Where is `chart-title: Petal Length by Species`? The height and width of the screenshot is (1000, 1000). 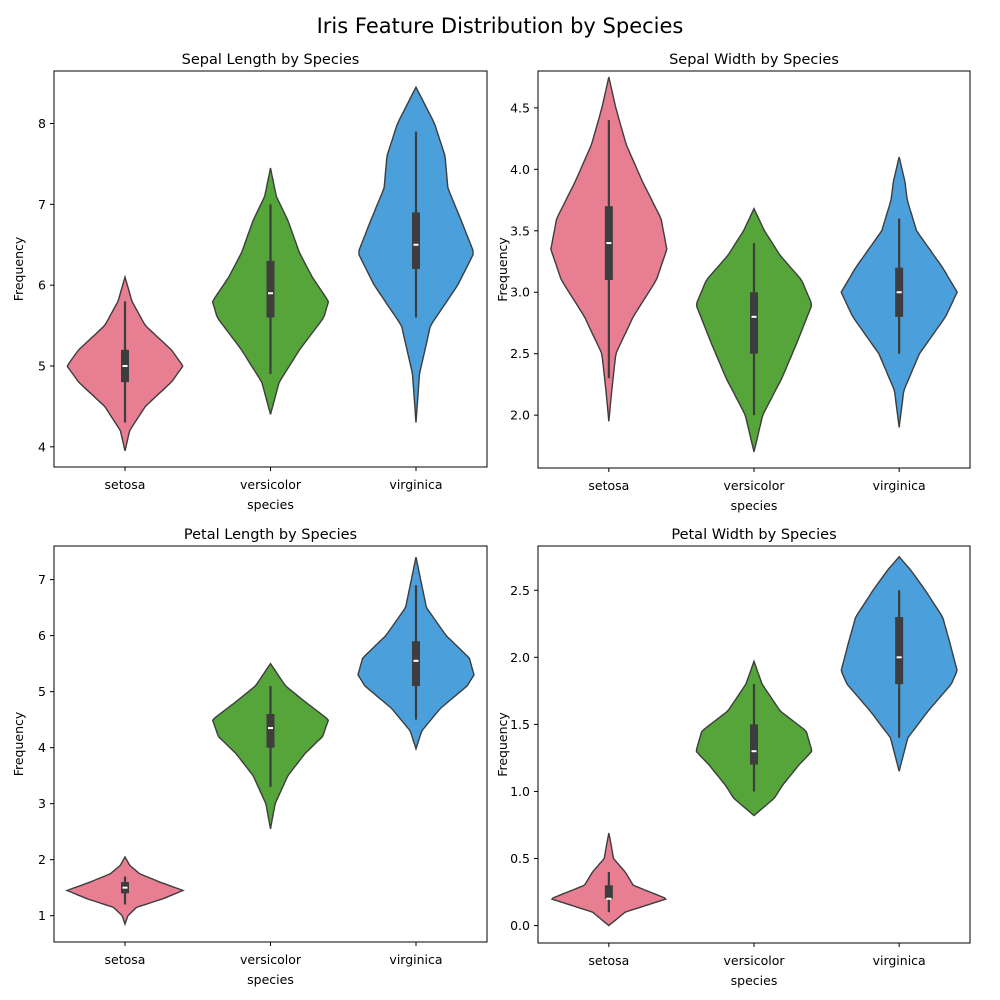 chart-title: Petal Length by Species is located at coordinates (270, 535).